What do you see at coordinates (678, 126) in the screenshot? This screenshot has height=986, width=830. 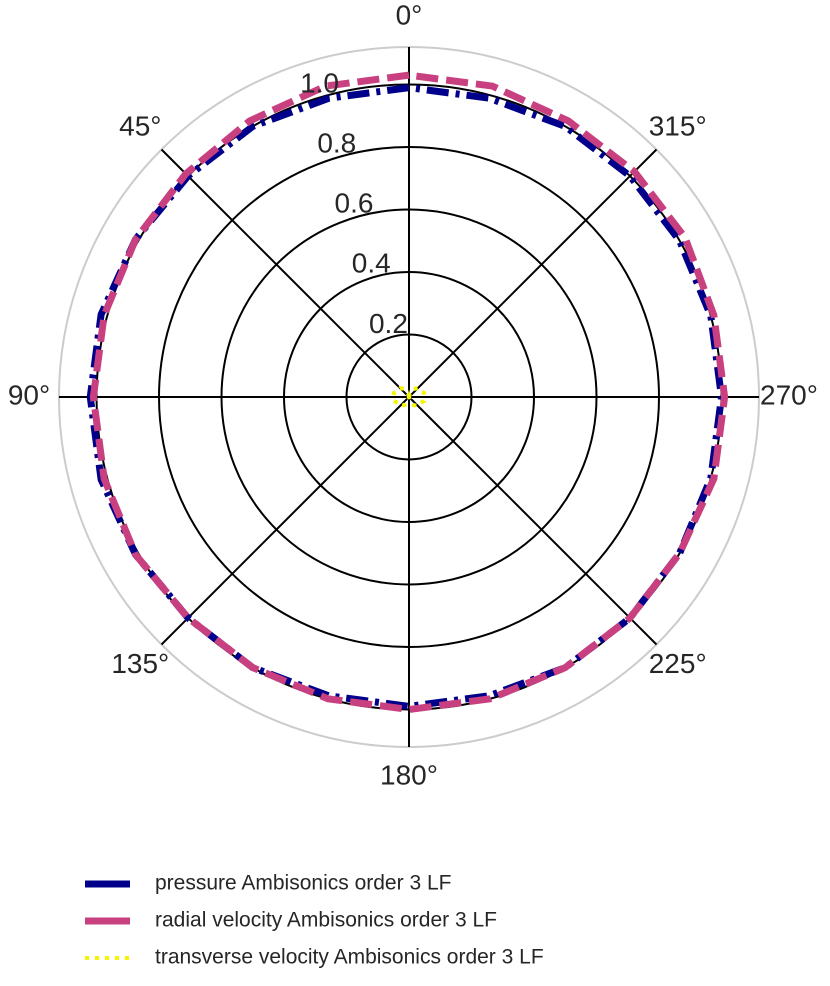 I see `theta-tick-label: 315°` at bounding box center [678, 126].